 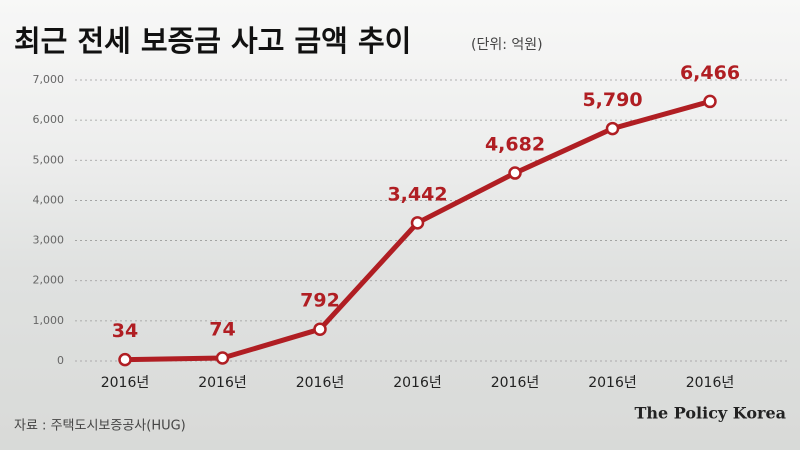 What do you see at coordinates (612, 100) in the screenshot?
I see `value-label: 5,790` at bounding box center [612, 100].